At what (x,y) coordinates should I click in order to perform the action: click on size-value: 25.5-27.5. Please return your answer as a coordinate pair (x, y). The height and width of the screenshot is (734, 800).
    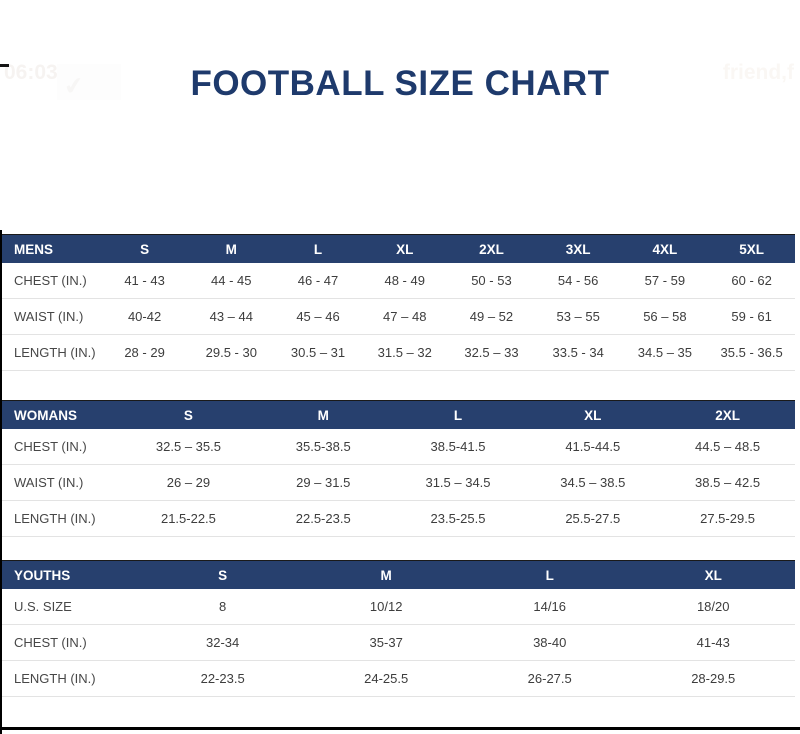
    Looking at the image, I should click on (593, 518).